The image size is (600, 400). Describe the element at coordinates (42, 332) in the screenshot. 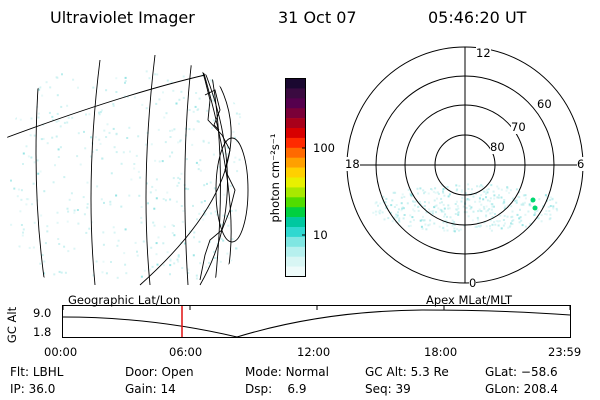

I see `timeline-y-tick-bottom: 1.8` at that location.